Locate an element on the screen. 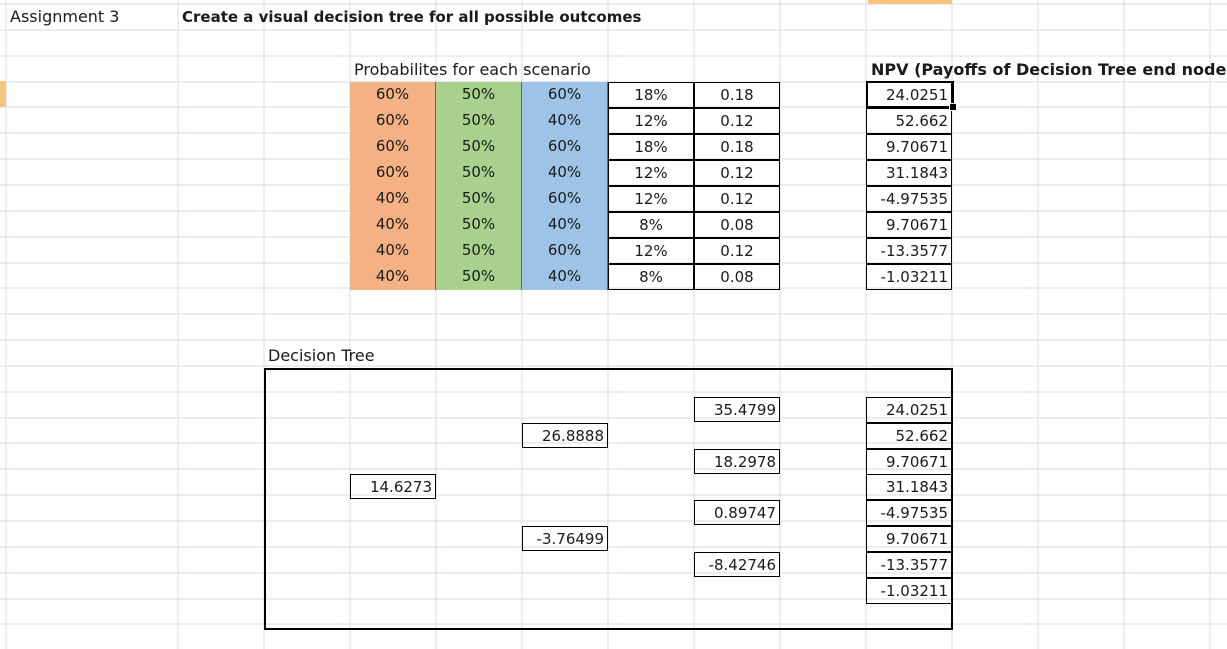 This screenshot has height=649, width=1227. tree-level1-node: -3.76499 is located at coordinates (565, 538).